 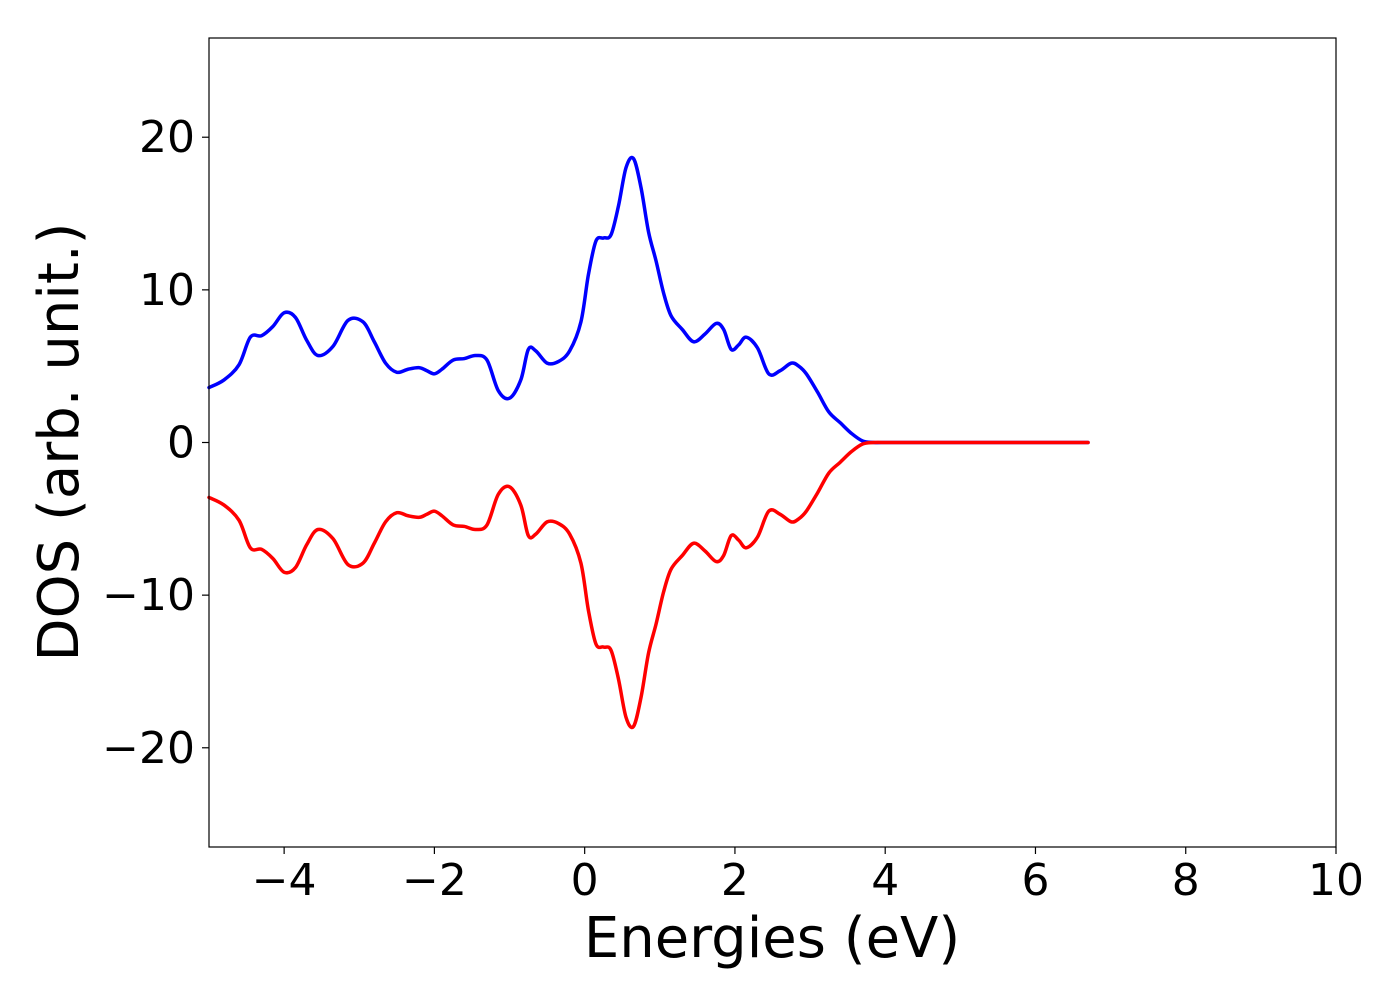 I want to click on y-axis-label: DOS (arb. unit.), so click(x=59, y=441).